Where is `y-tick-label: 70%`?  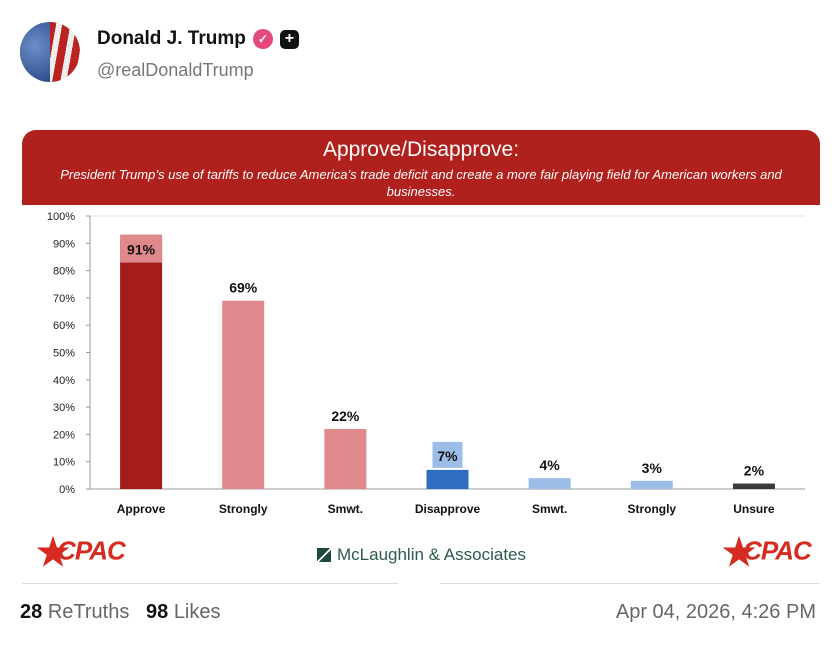 y-tick-label: 70% is located at coordinates (64, 299).